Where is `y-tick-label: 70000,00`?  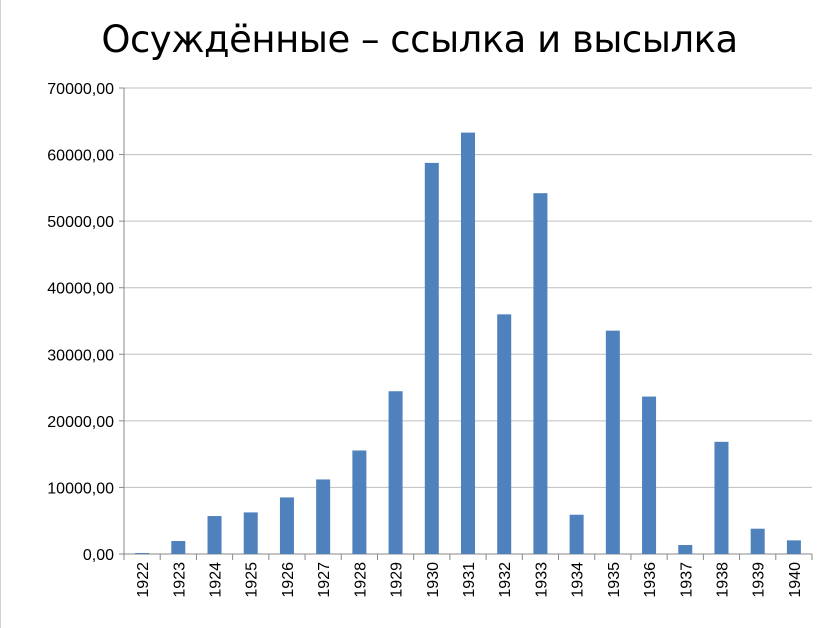 y-tick-label: 70000,00 is located at coordinates (80, 89).